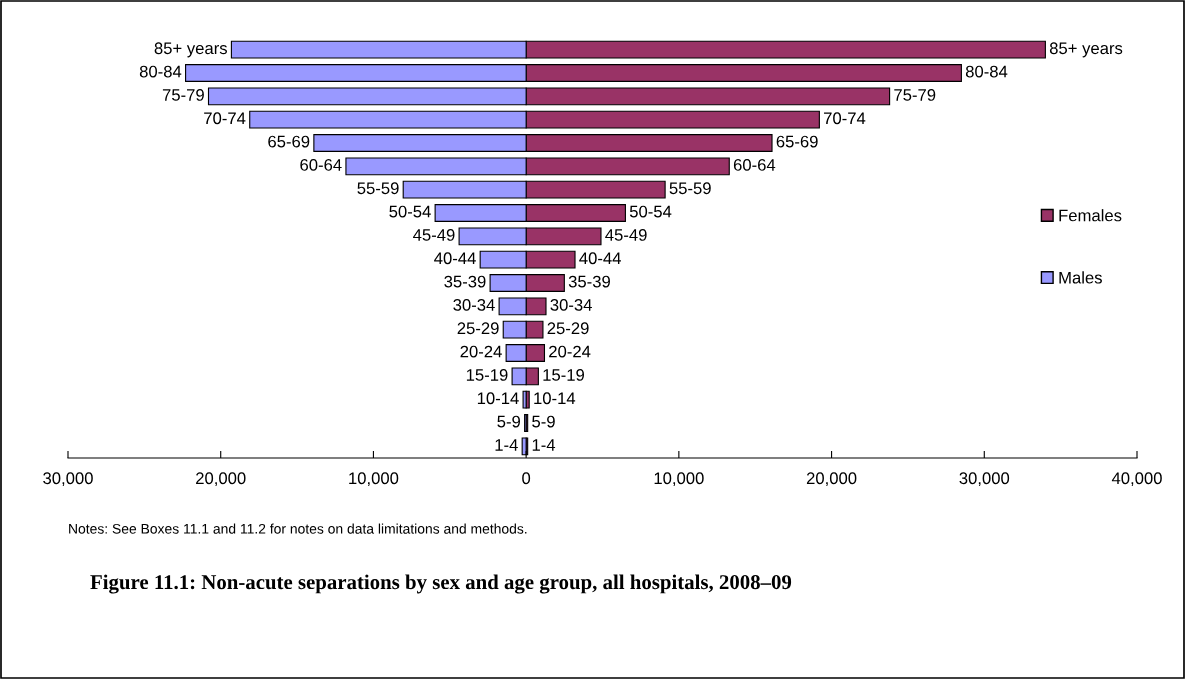  Describe the element at coordinates (441, 584) in the screenshot. I see `text: Figure 11.1: Non-acute separations by sex and age group, all hospitals, 2008–09` at that location.